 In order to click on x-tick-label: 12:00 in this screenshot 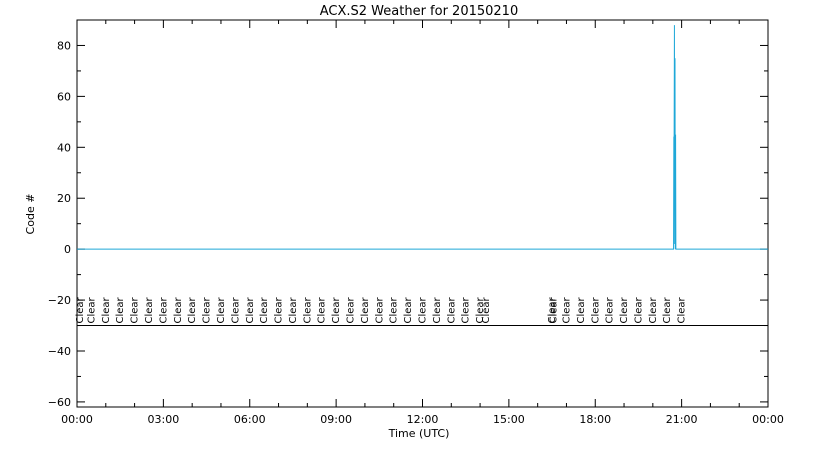, I will do `click(423, 419)`.